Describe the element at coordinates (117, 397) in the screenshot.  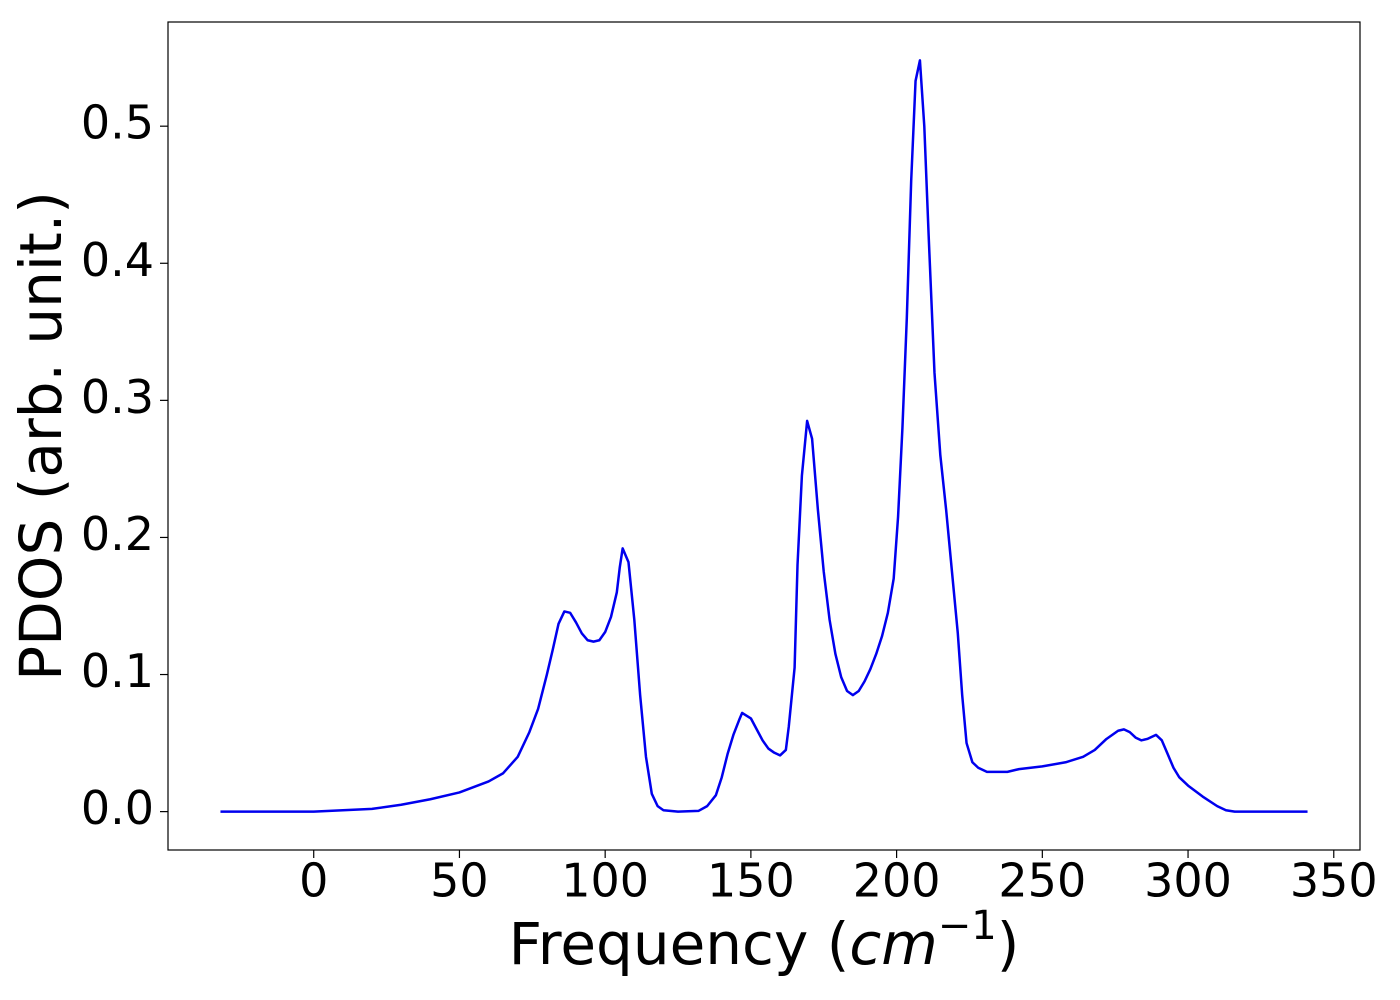
I see `y-tick-label: 0.3` at that location.